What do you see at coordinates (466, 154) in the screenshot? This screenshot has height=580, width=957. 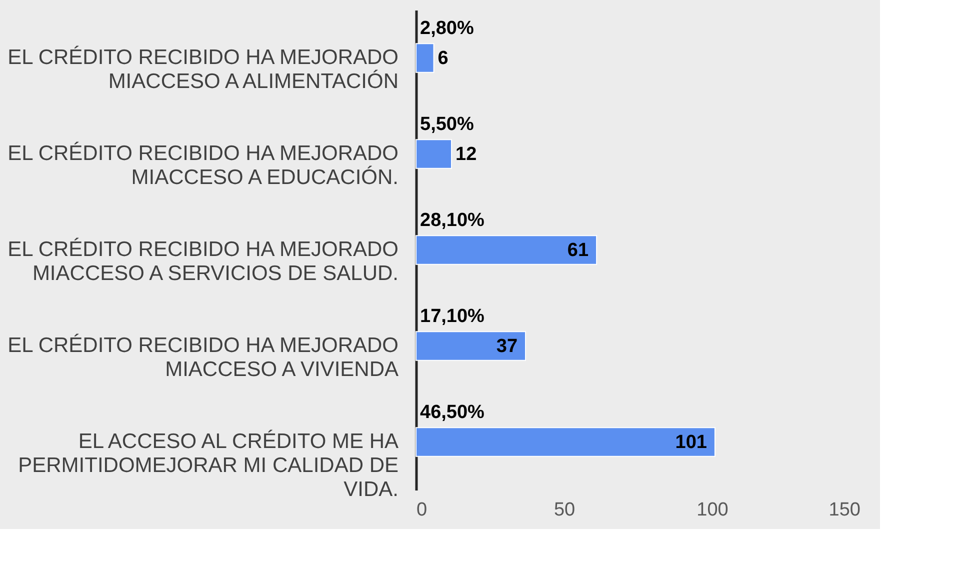 I see `data-label: 12` at bounding box center [466, 154].